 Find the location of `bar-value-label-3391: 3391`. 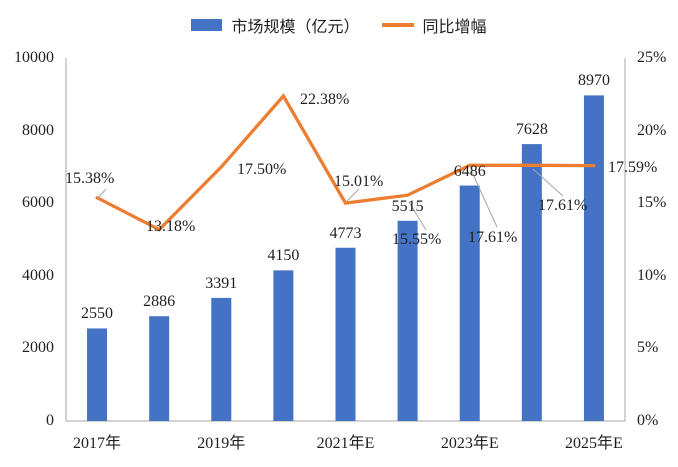

bar-value-label-3391: 3391 is located at coordinates (221, 283).